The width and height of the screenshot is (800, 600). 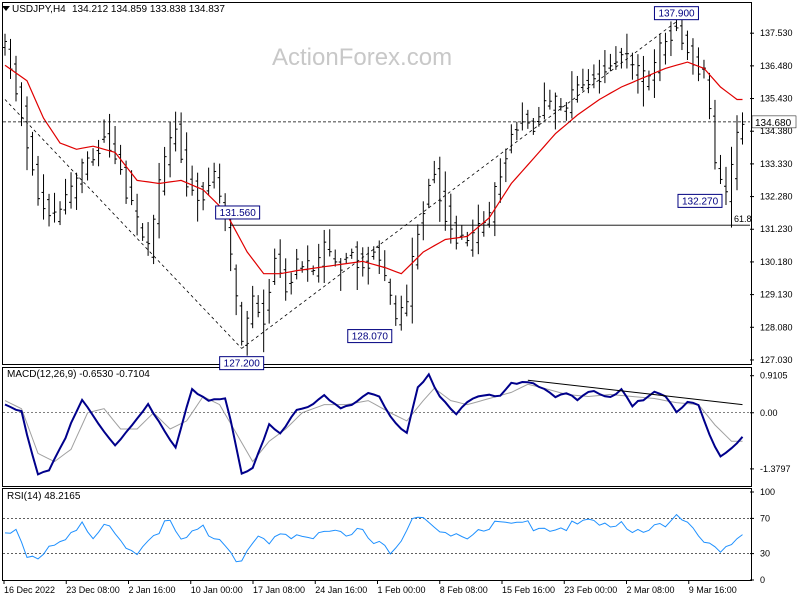 What do you see at coordinates (6, 8) in the screenshot?
I see `symbol-dropdown-icon` at bounding box center [6, 8].